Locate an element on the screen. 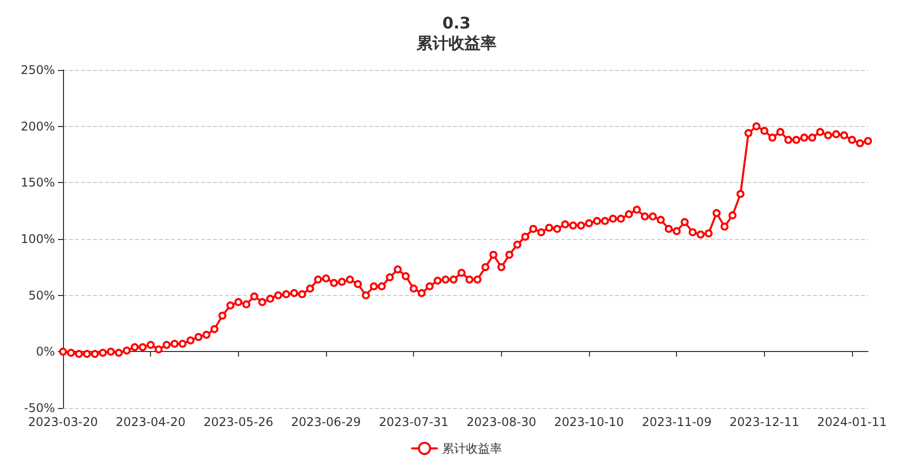  y-tick-label: 150% is located at coordinates (37, 183).